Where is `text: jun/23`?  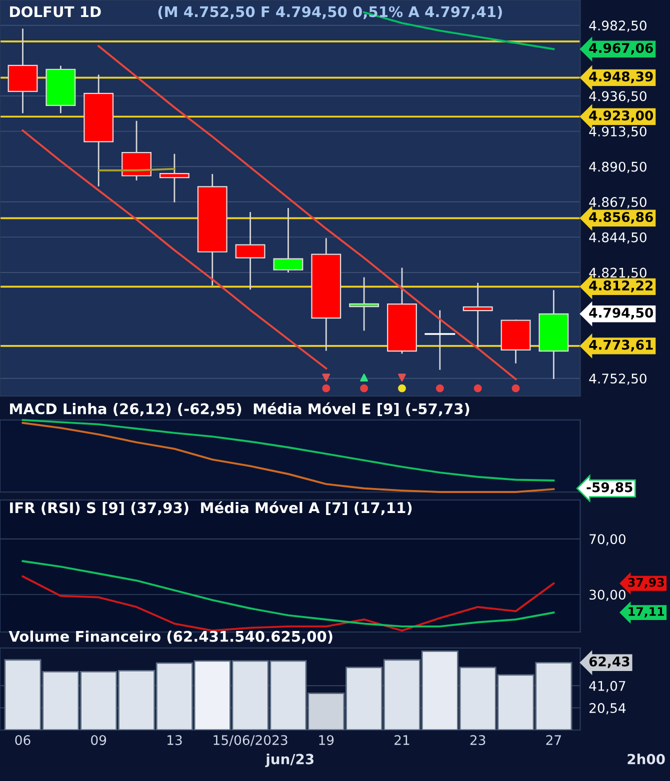
text: jun/23 is located at coordinates (289, 761).